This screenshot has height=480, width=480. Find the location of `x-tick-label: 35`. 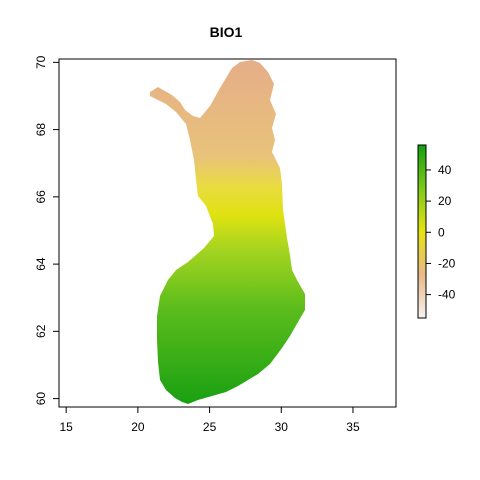

x-tick-label: 35 is located at coordinates (353, 427).